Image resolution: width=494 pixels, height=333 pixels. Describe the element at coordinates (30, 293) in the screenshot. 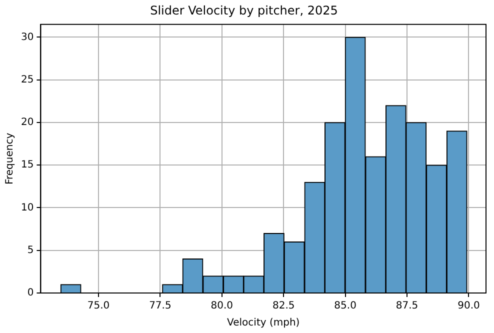

I see `y-tick-label: 0` at that location.